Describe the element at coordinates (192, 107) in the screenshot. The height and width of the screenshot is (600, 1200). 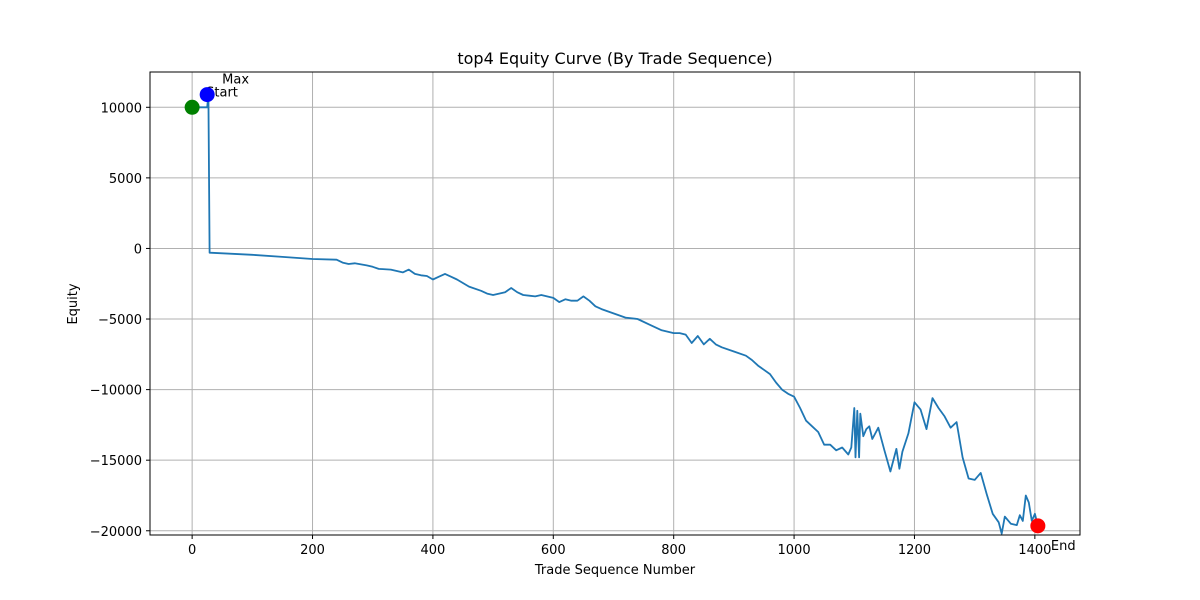
I see `start-marker` at that location.